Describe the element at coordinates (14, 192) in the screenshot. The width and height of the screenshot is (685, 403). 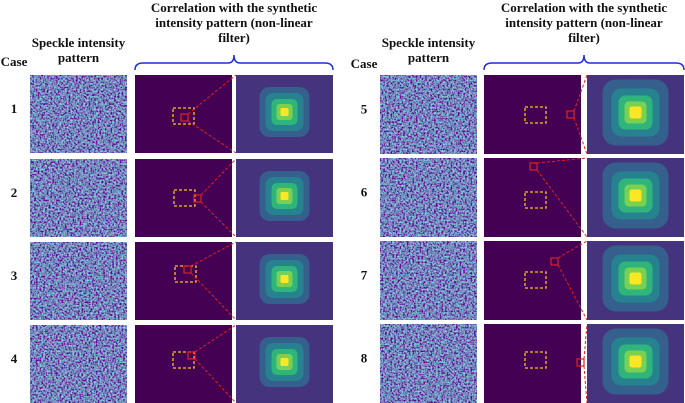
I see `case-label: 2` at that location.